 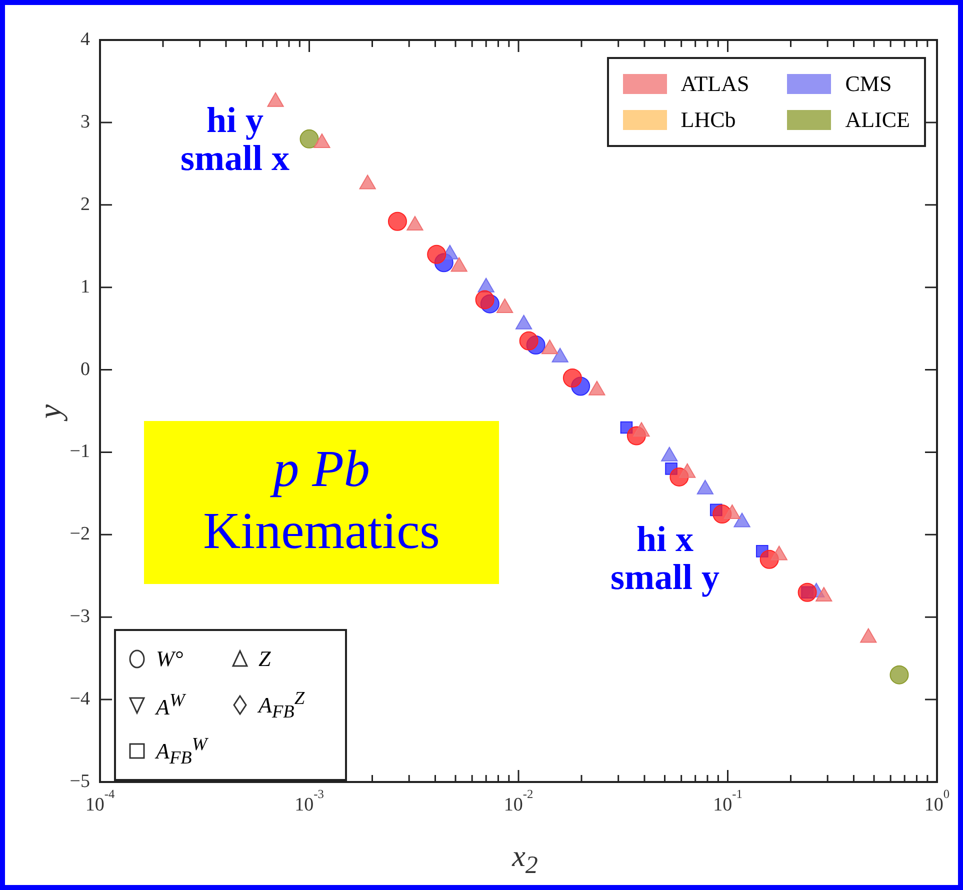 What do you see at coordinates (85, 121) in the screenshot?
I see `y-tick-label: 3` at bounding box center [85, 121].